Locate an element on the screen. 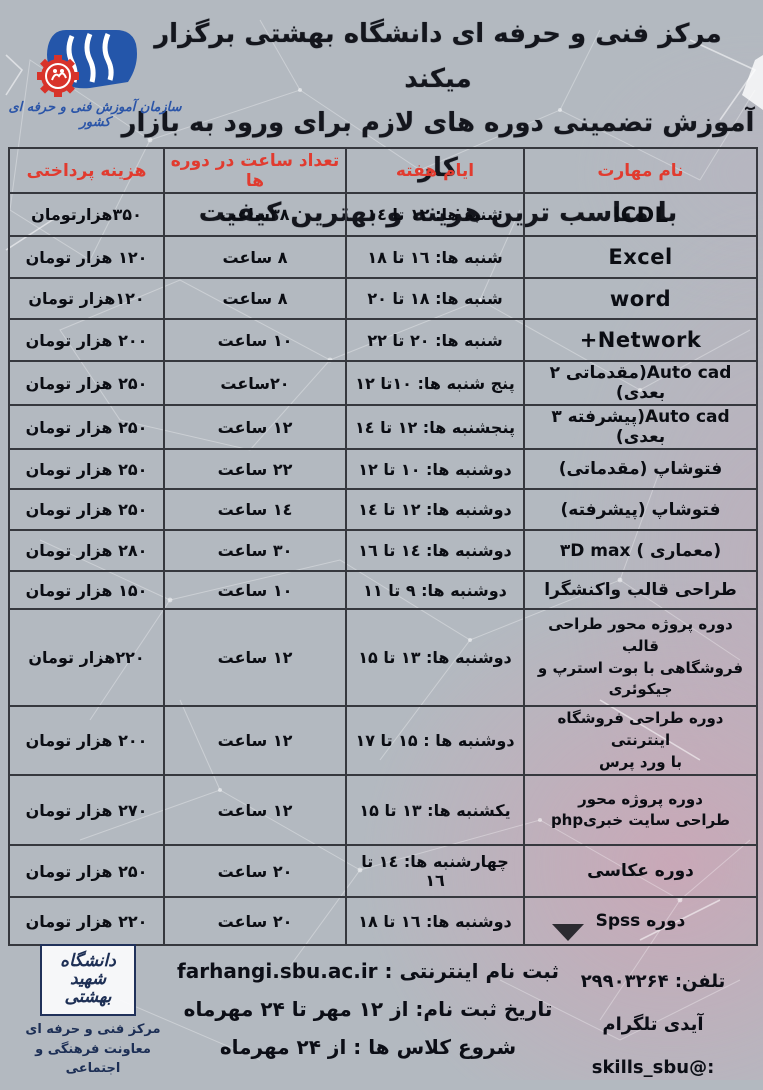 The image size is (763, 1090). skill-cell: word is located at coordinates (640, 298).